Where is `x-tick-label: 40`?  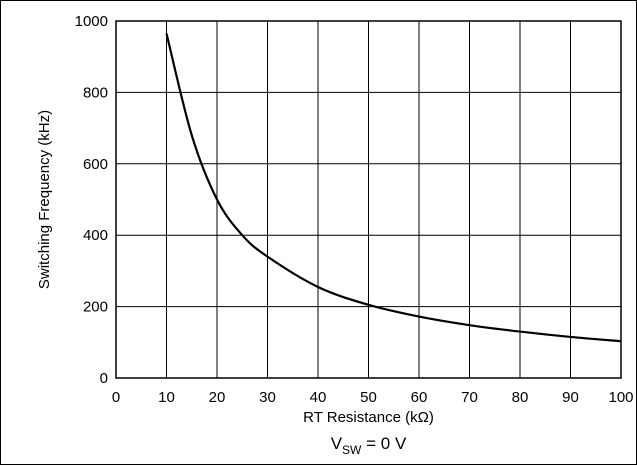
x-tick-label: 40 is located at coordinates (318, 397).